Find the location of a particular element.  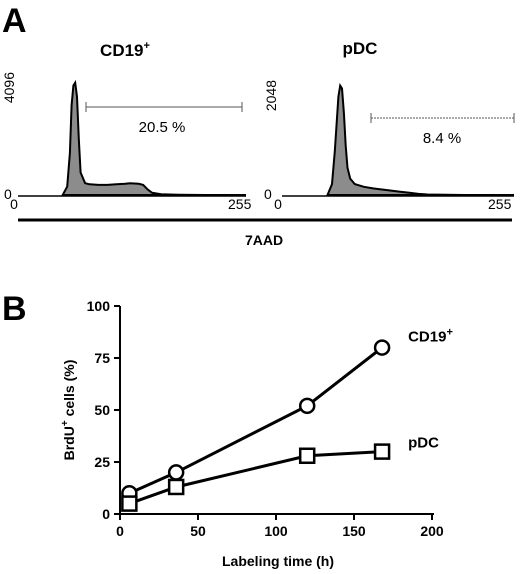

b-series-line-cd19 is located at coordinates (256, 420).